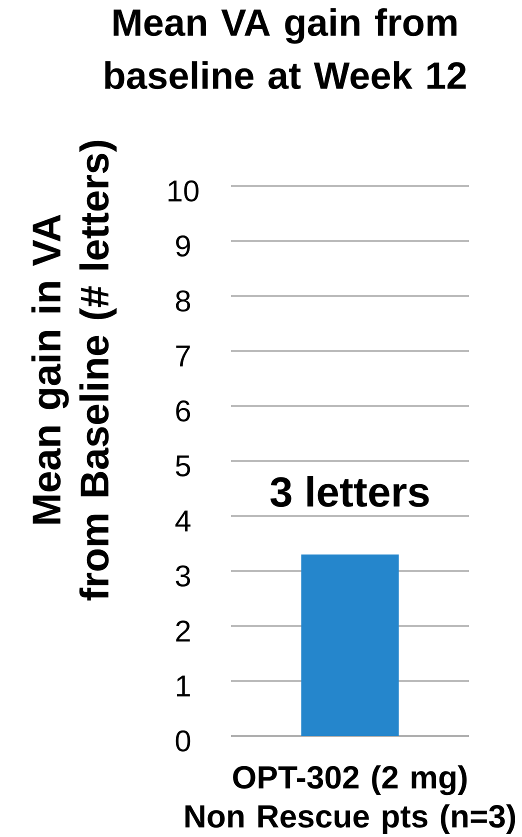 Image resolution: width=522 pixels, height=837 pixels. What do you see at coordinates (183, 741) in the screenshot?
I see `y-tick-label: 0` at bounding box center [183, 741].